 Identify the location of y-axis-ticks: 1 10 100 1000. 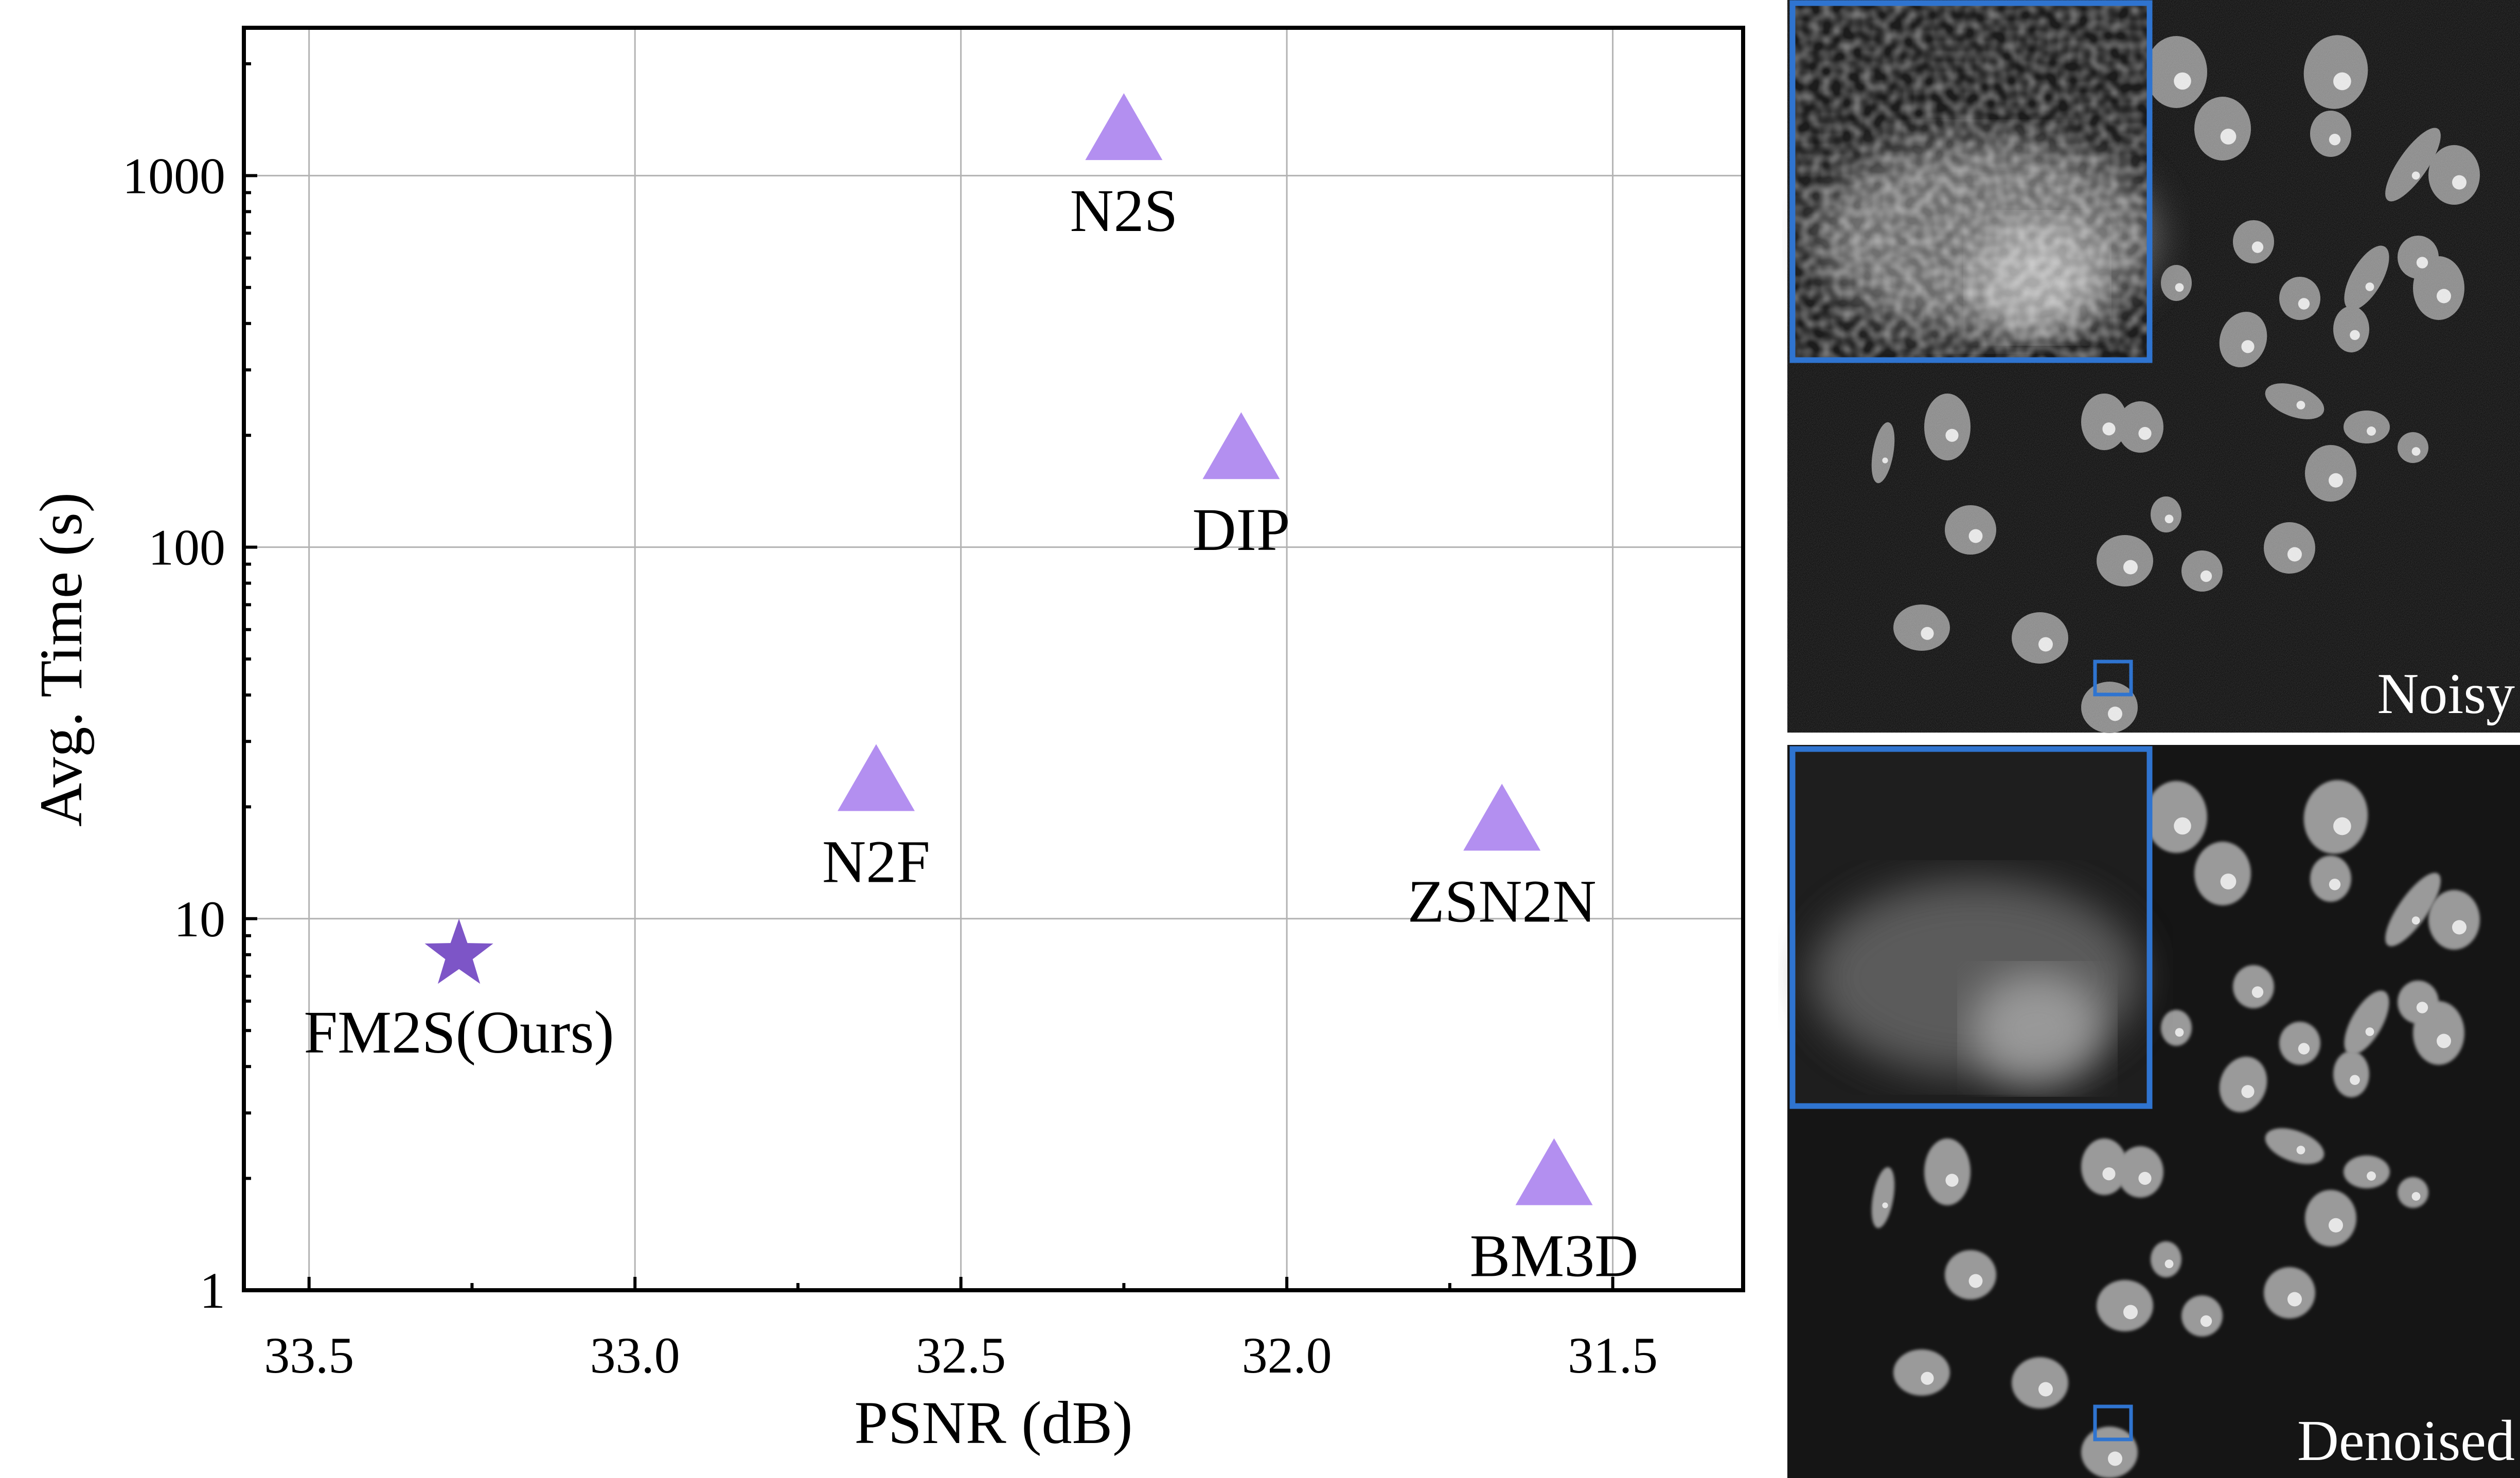
(189, 690).